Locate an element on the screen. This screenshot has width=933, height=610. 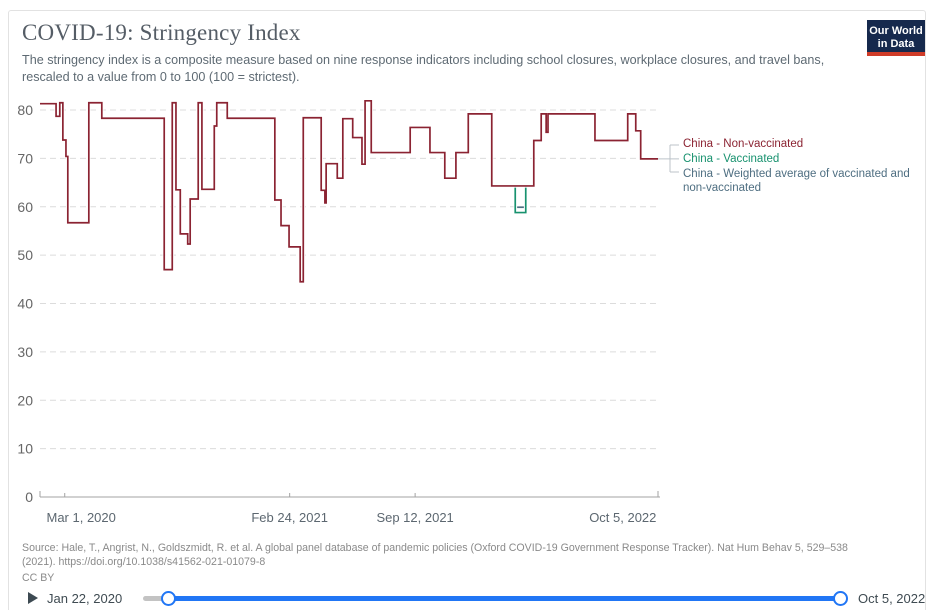
svg-text: Feb 24, 2021 is located at coordinates (289, 517).